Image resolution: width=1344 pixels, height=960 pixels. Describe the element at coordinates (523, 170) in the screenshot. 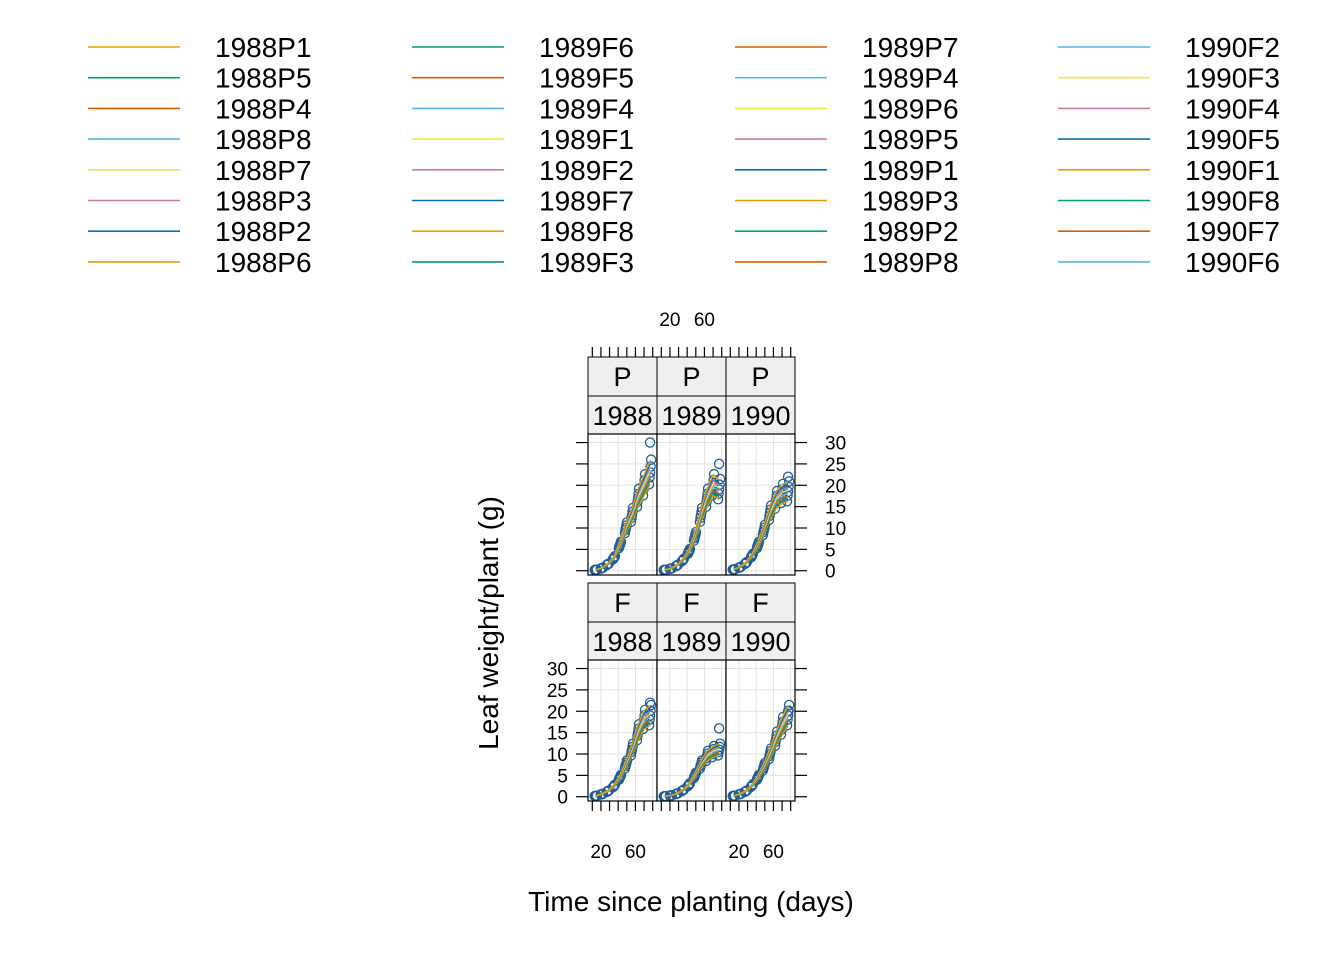

I see `legend-item: 1989F2` at that location.